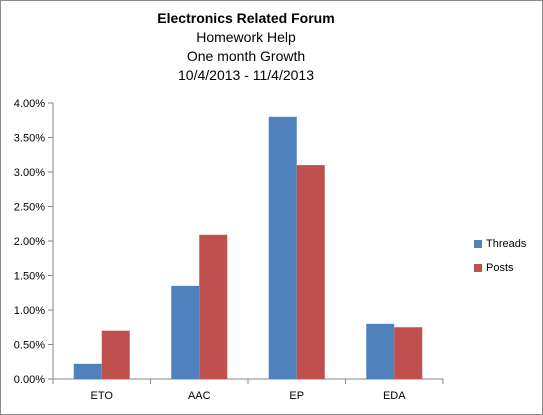  Describe the element at coordinates (296, 396) in the screenshot. I see `x-tick-label: EP` at that location.